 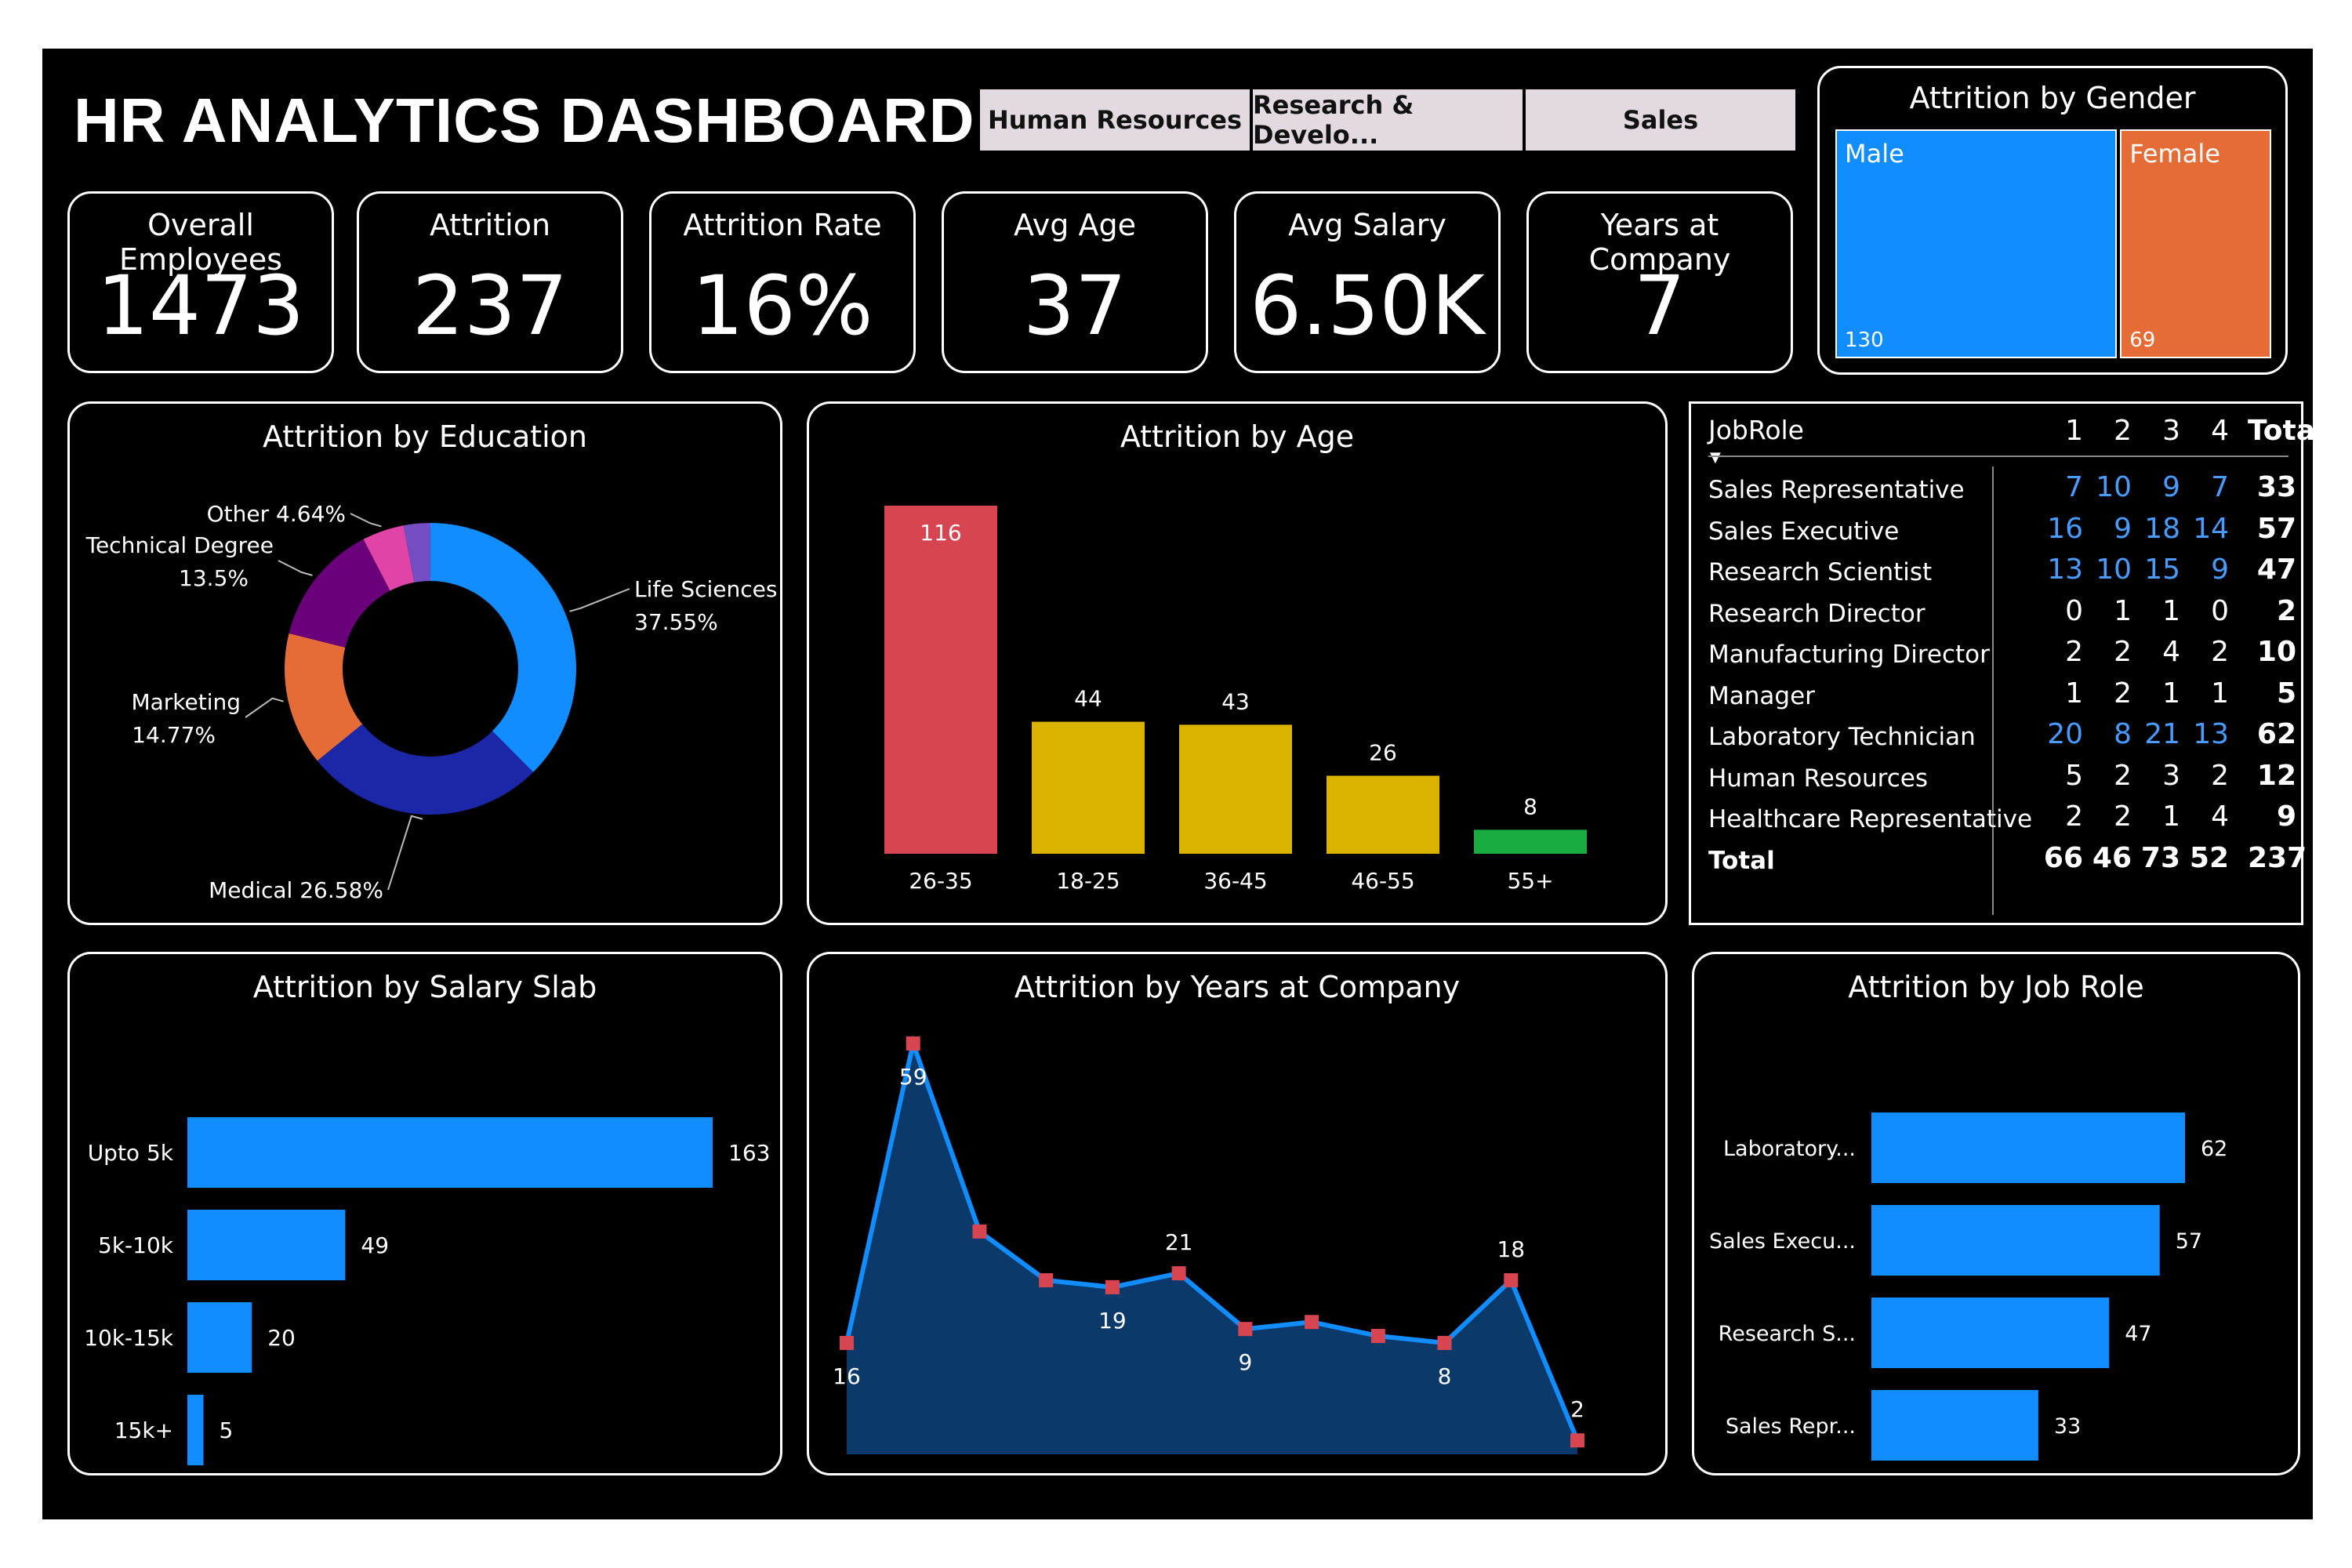 I want to click on salary-axis-label: 5k-10k, so click(x=136, y=1245).